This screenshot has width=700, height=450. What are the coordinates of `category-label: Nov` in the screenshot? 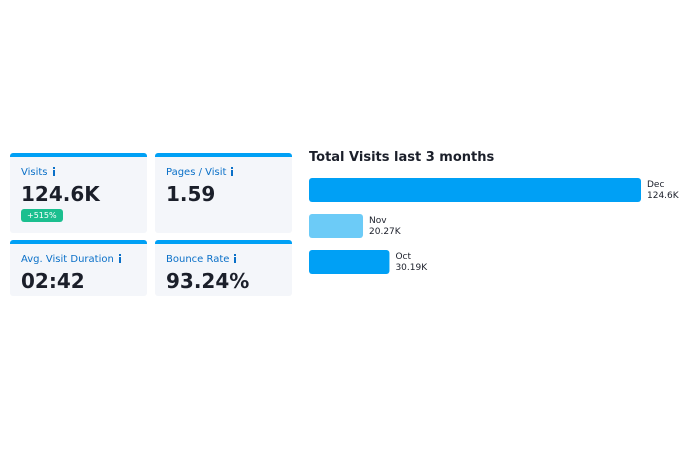 It's located at (378, 221).